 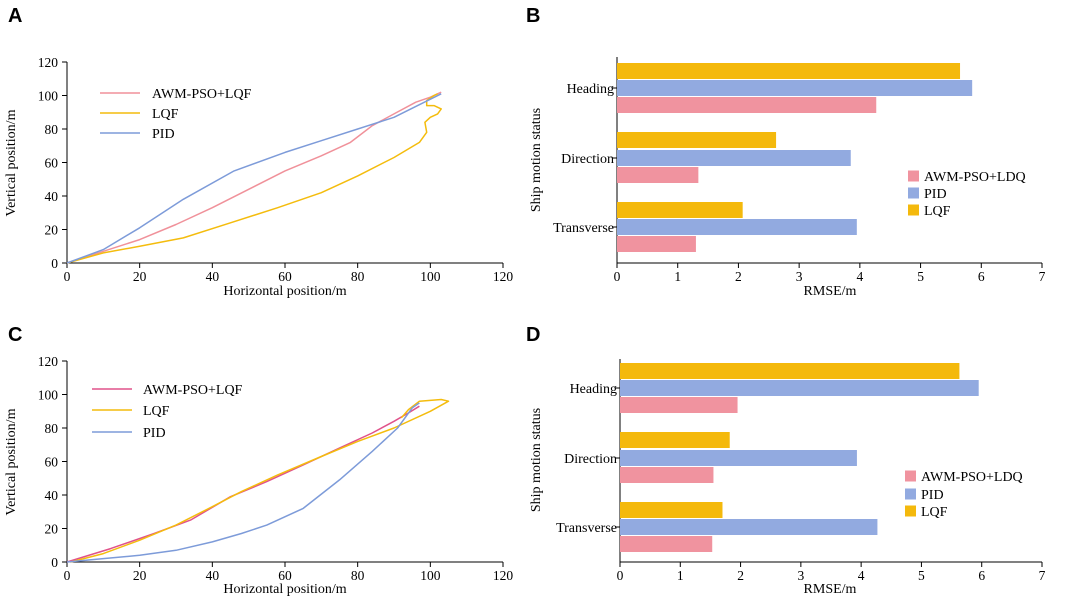 What do you see at coordinates (15, 335) in the screenshot?
I see `panel-letter: C` at bounding box center [15, 335].